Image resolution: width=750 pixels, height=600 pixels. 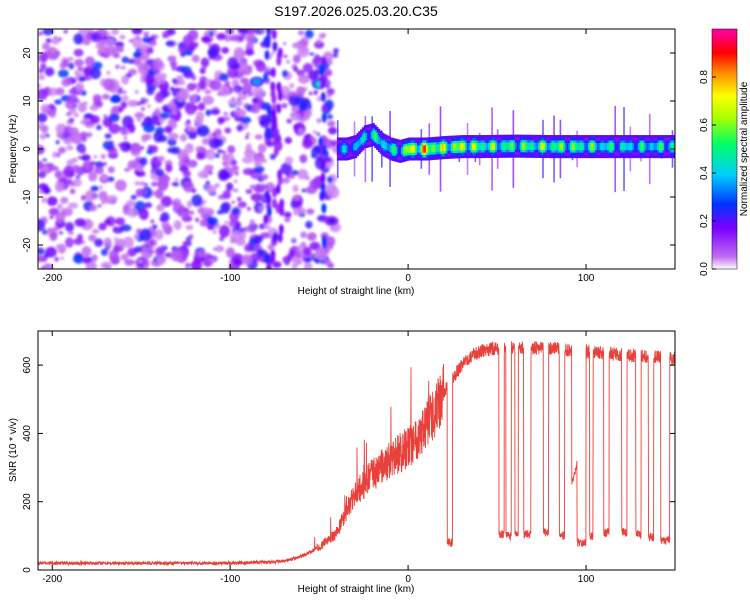 What do you see at coordinates (331, 221) in the screenshot?
I see `spectrogram-blob-core` at bounding box center [331, 221].